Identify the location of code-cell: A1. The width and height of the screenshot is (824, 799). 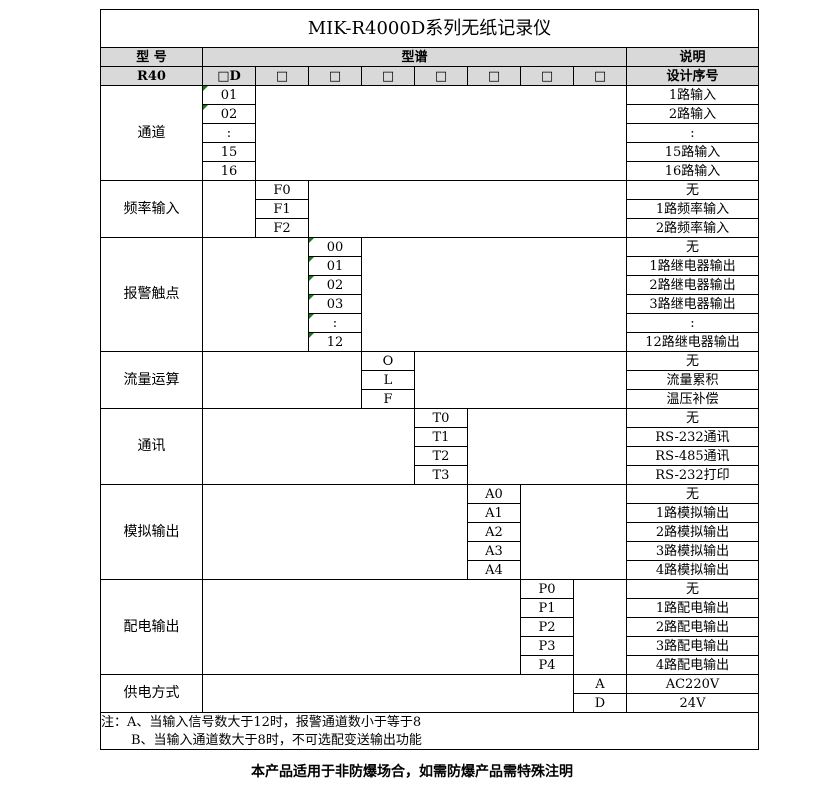
(494, 513).